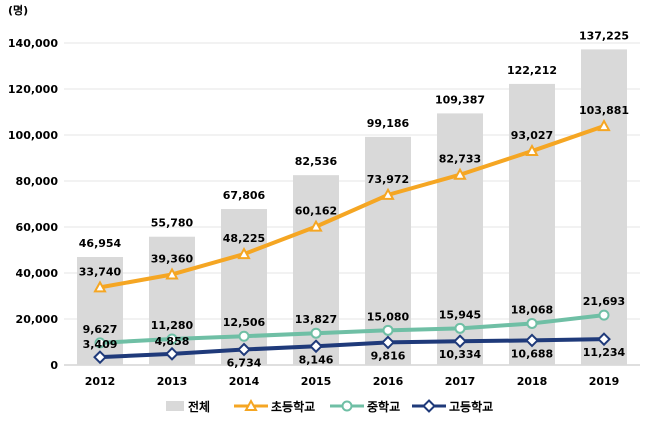 Image resolution: width=662 pixels, height=424 pixels. Describe the element at coordinates (316, 319) in the screenshot. I see `data-label: 13,827` at that location.